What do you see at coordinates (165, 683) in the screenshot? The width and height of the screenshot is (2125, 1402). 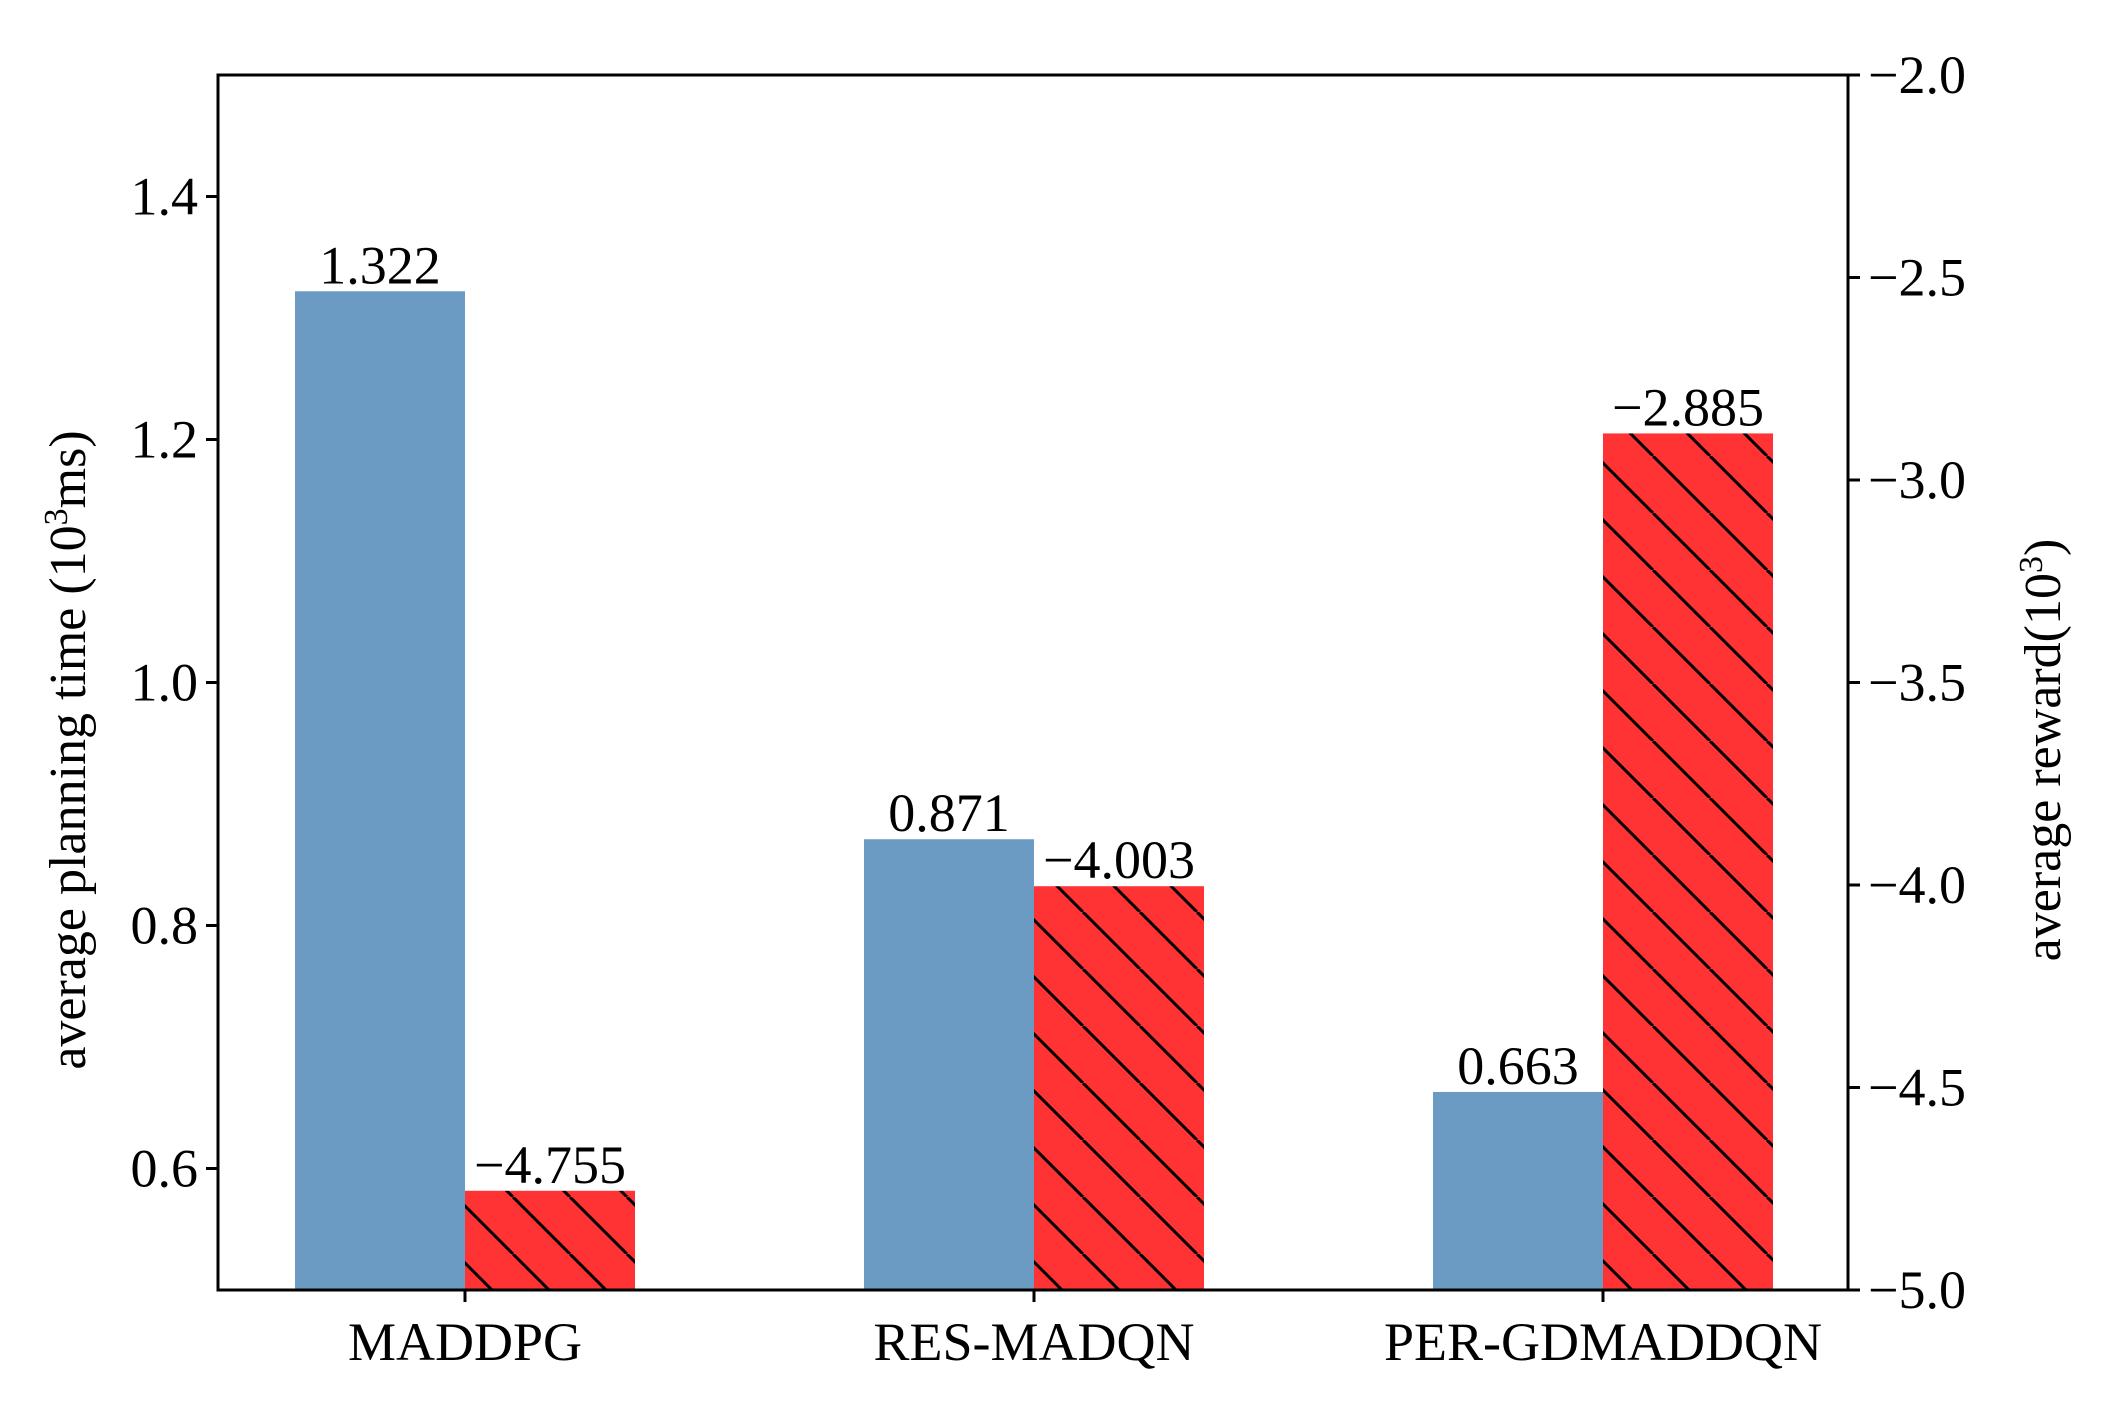 I see `y-left-tick-label: 1.0` at bounding box center [165, 683].